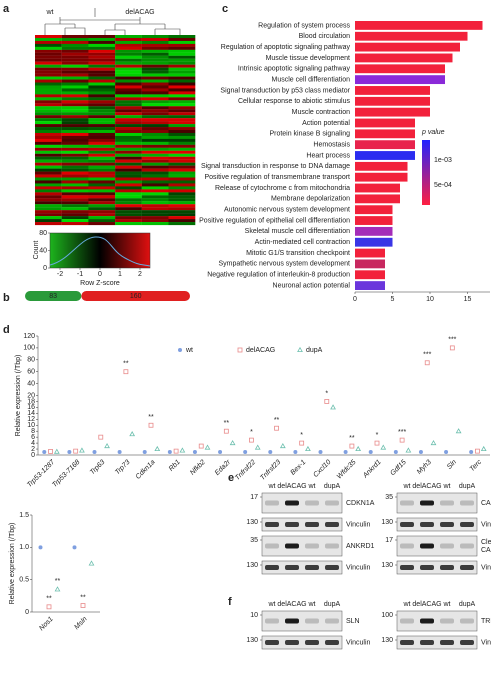  Describe the element at coordinates (424, 467) in the screenshot. I see `x-tick-label: Myh3` at that location.